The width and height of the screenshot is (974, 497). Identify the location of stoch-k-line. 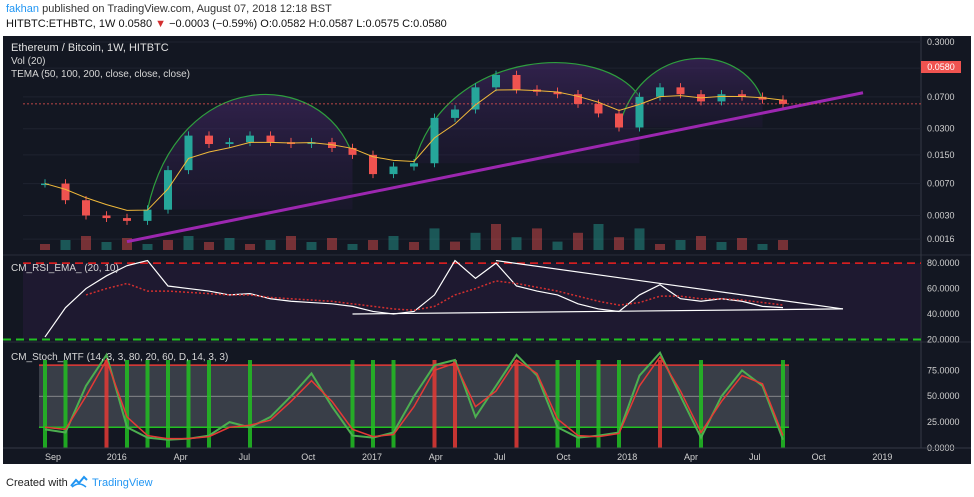
(414, 395).